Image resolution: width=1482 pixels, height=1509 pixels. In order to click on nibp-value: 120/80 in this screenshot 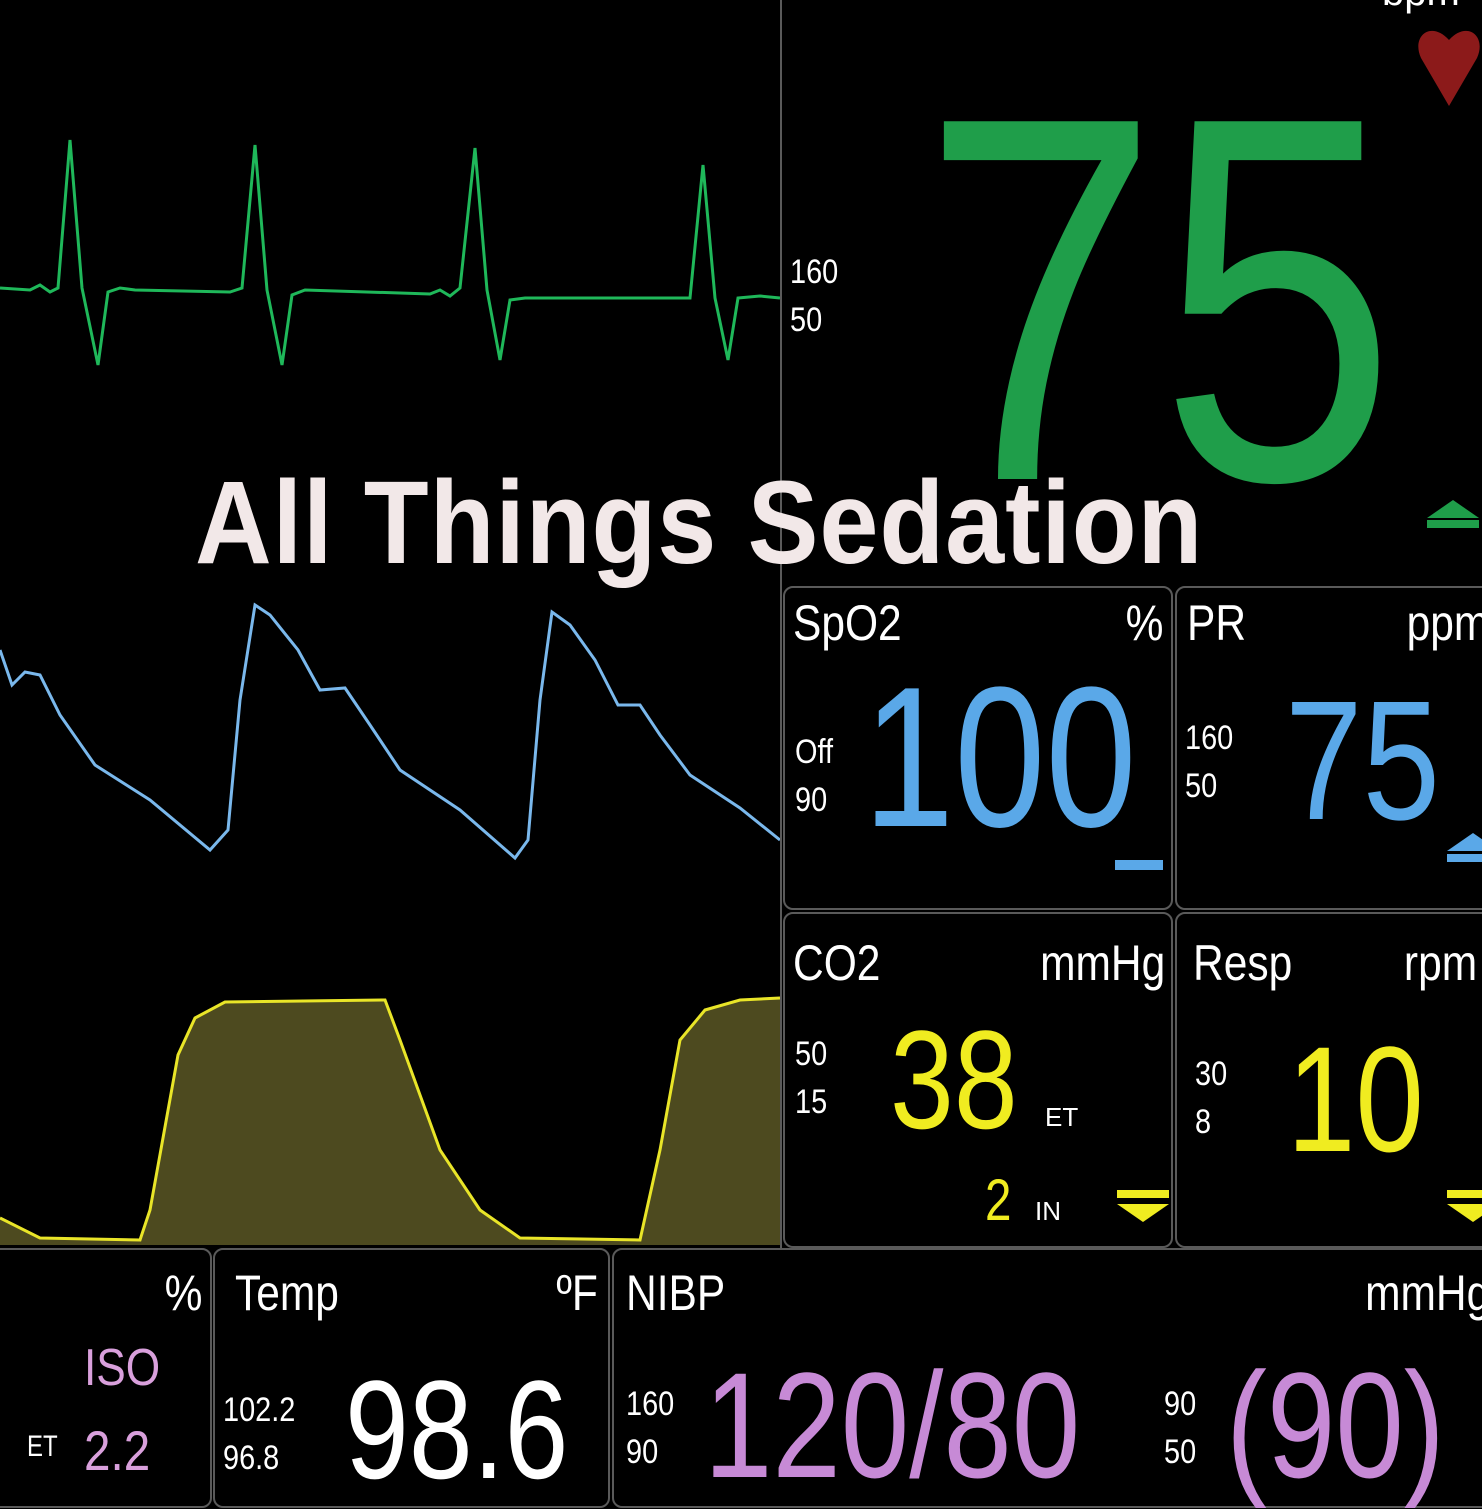, I will do `click(892, 1425)`.